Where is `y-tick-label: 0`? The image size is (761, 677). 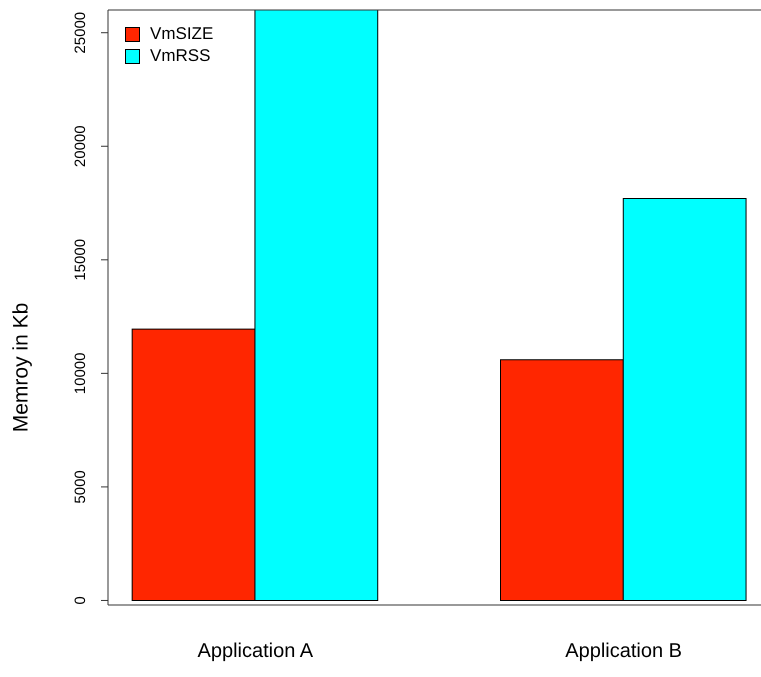 y-tick-label: 0 is located at coordinates (80, 600).